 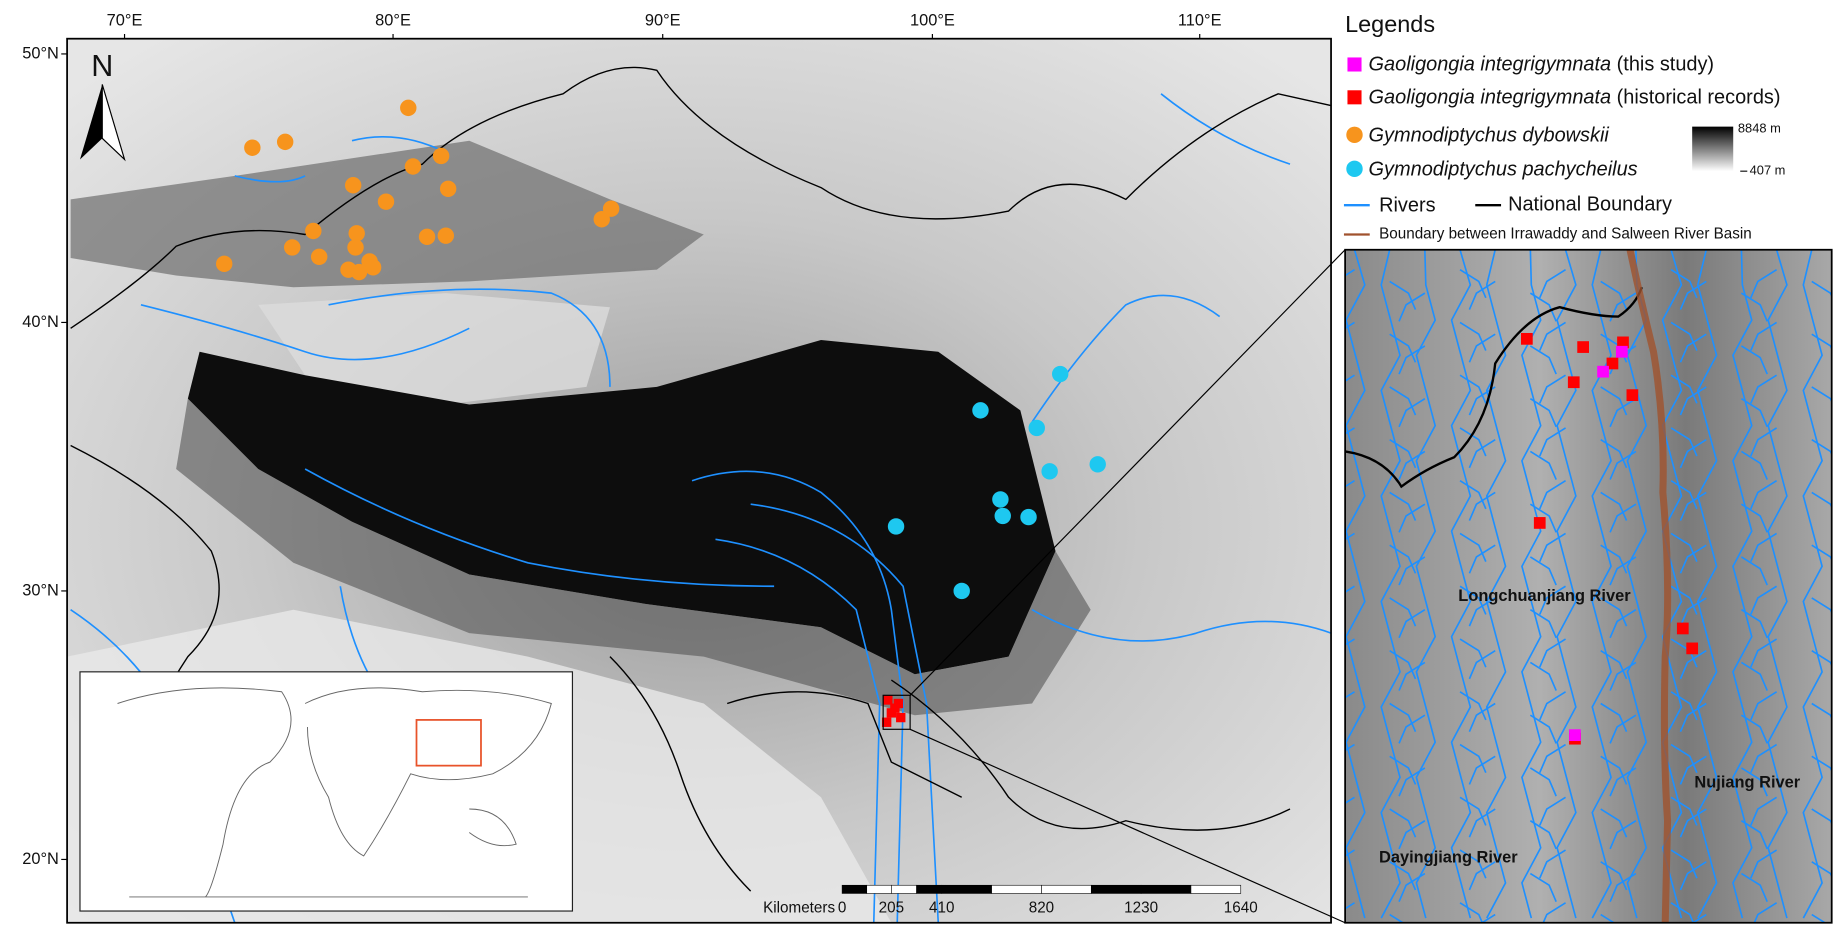 I want to click on zoom-line, so click(x=1127, y=826).